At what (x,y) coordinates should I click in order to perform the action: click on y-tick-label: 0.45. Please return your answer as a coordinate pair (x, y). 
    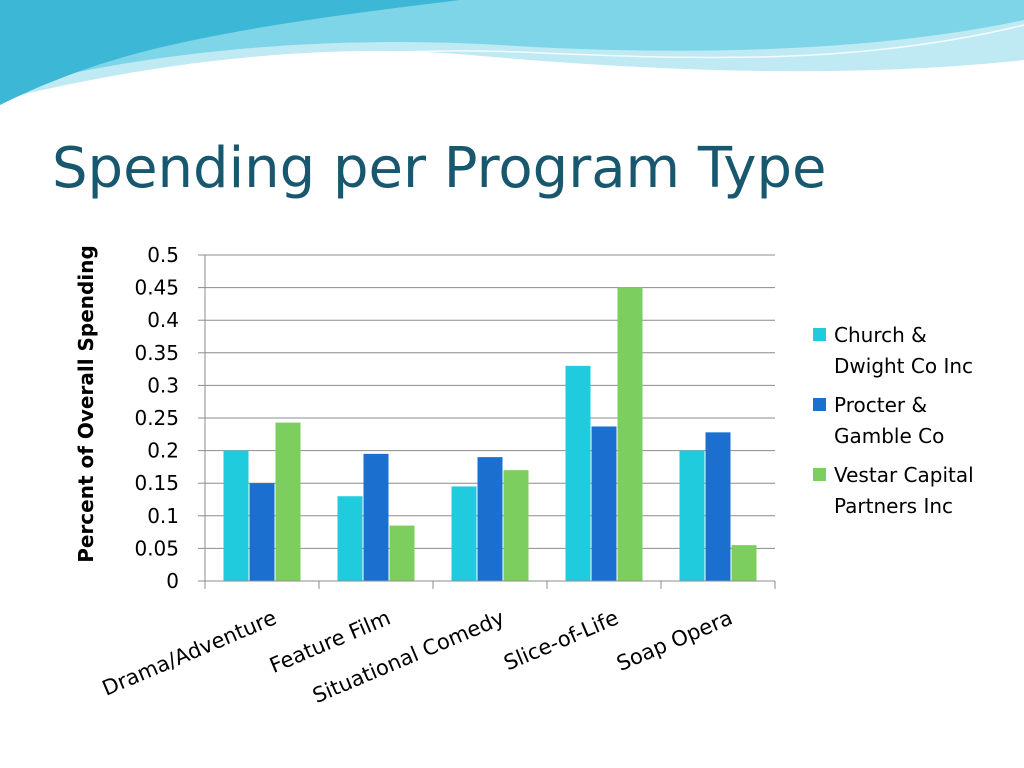
    Looking at the image, I should click on (156, 288).